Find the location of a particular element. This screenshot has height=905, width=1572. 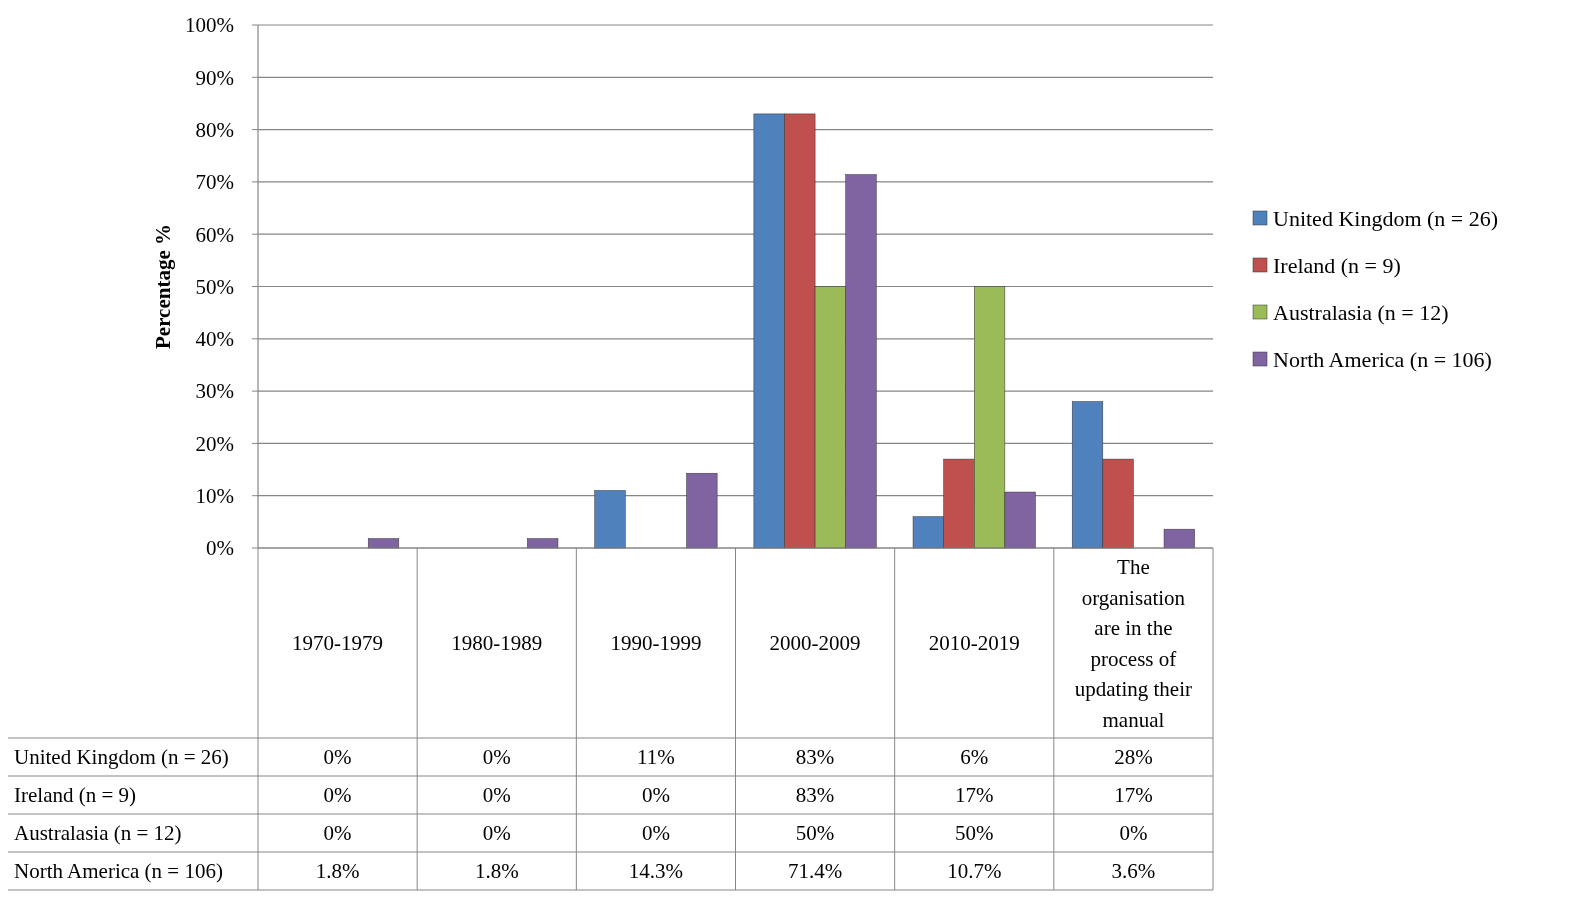

y-axis-title: Percentage % is located at coordinates (163, 286).